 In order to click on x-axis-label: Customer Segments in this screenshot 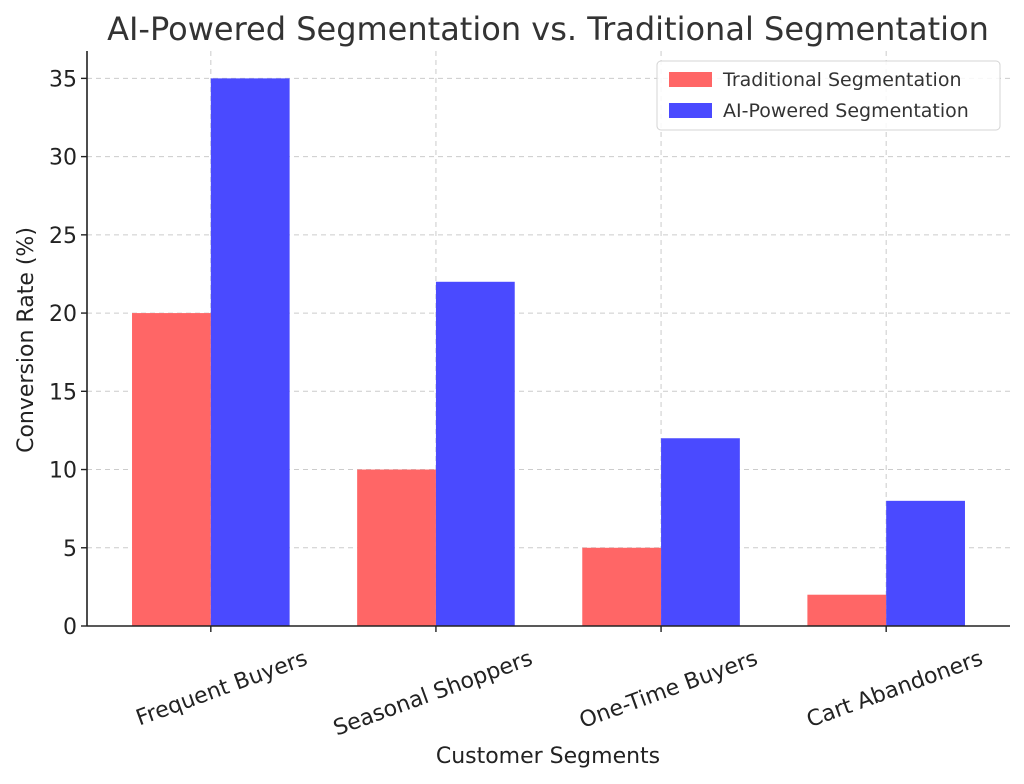, I will do `click(548, 756)`.